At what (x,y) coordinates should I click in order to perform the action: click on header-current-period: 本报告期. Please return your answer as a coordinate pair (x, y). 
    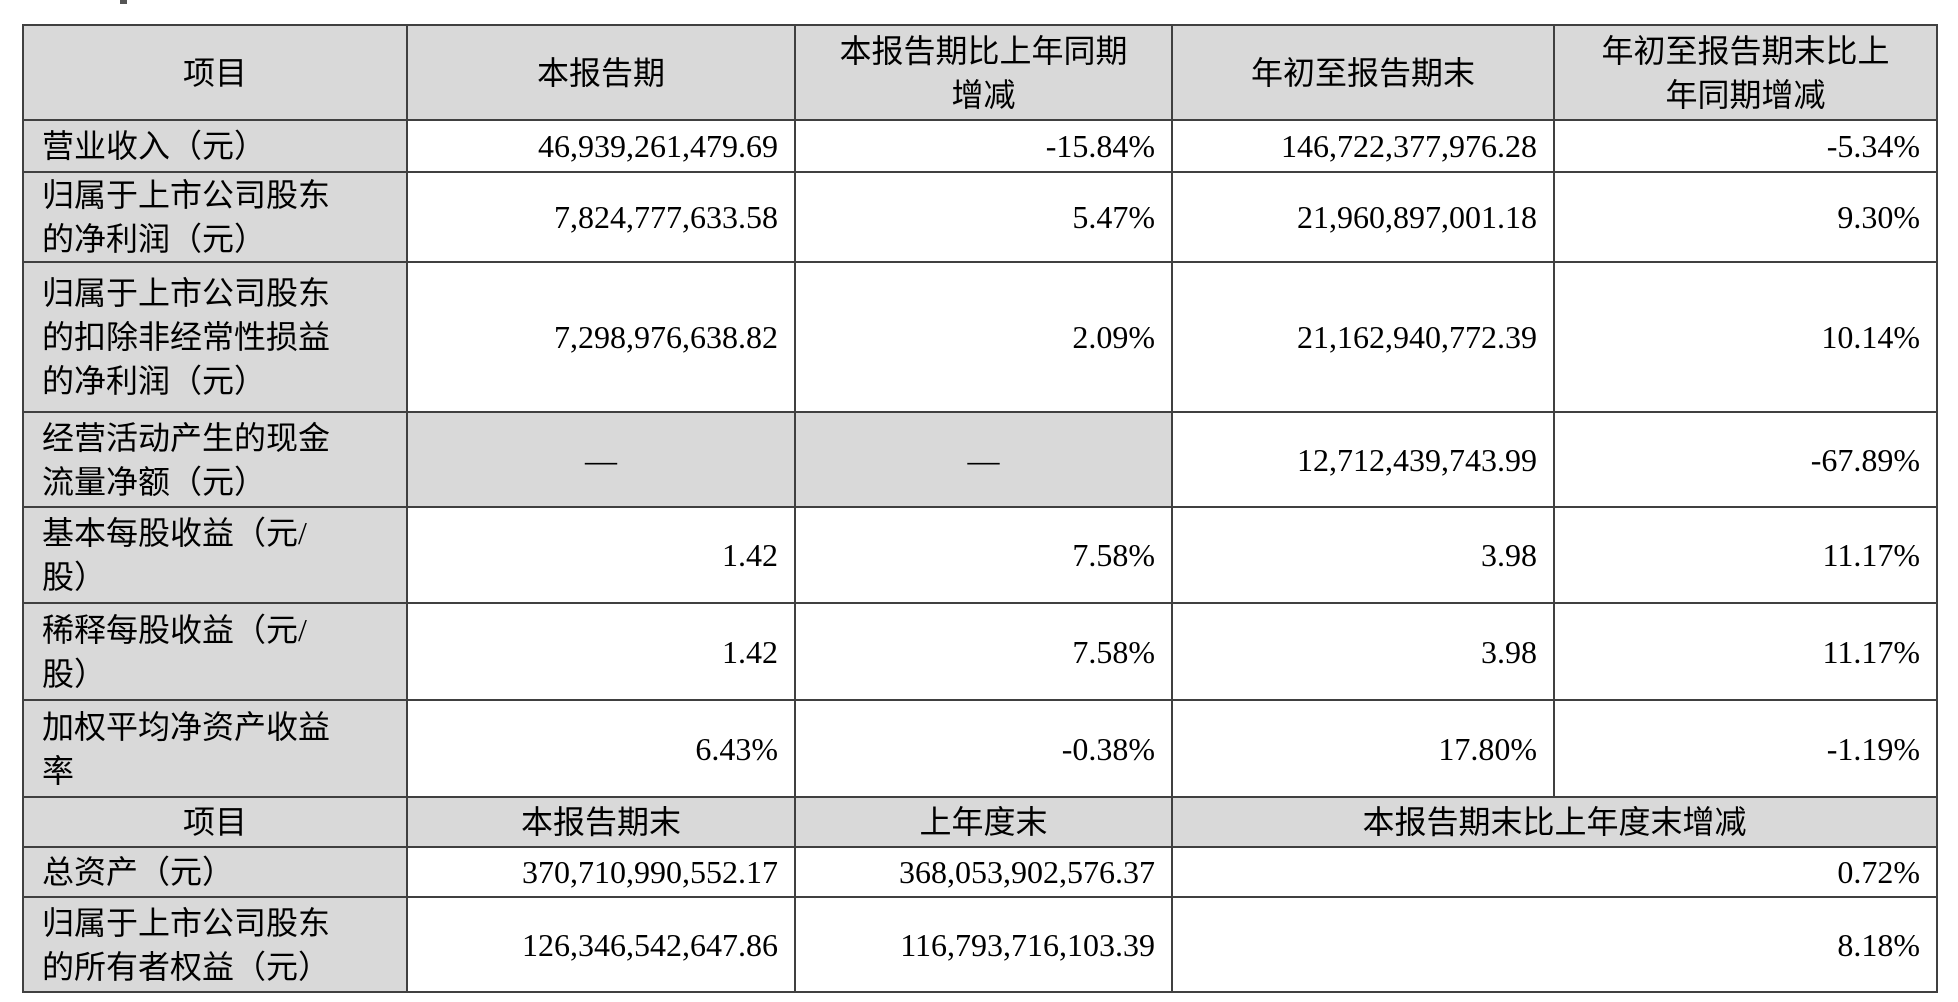
    Looking at the image, I should click on (601, 72).